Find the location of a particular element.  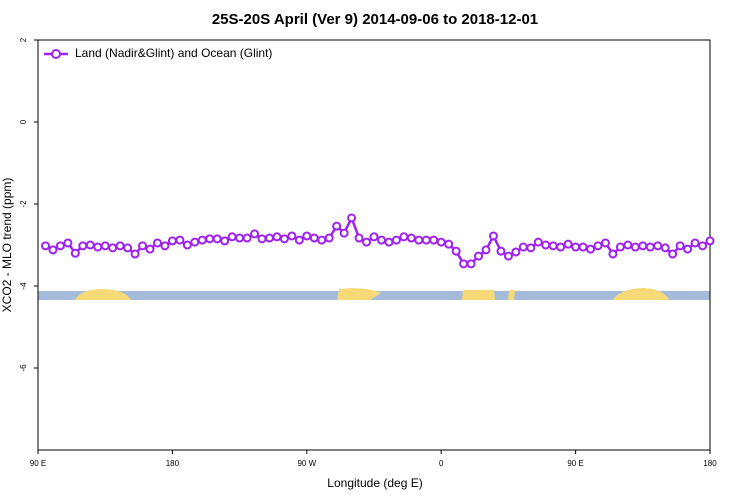

y-axis-label: XCO2 - MLO trend (ppm) is located at coordinates (7, 245).